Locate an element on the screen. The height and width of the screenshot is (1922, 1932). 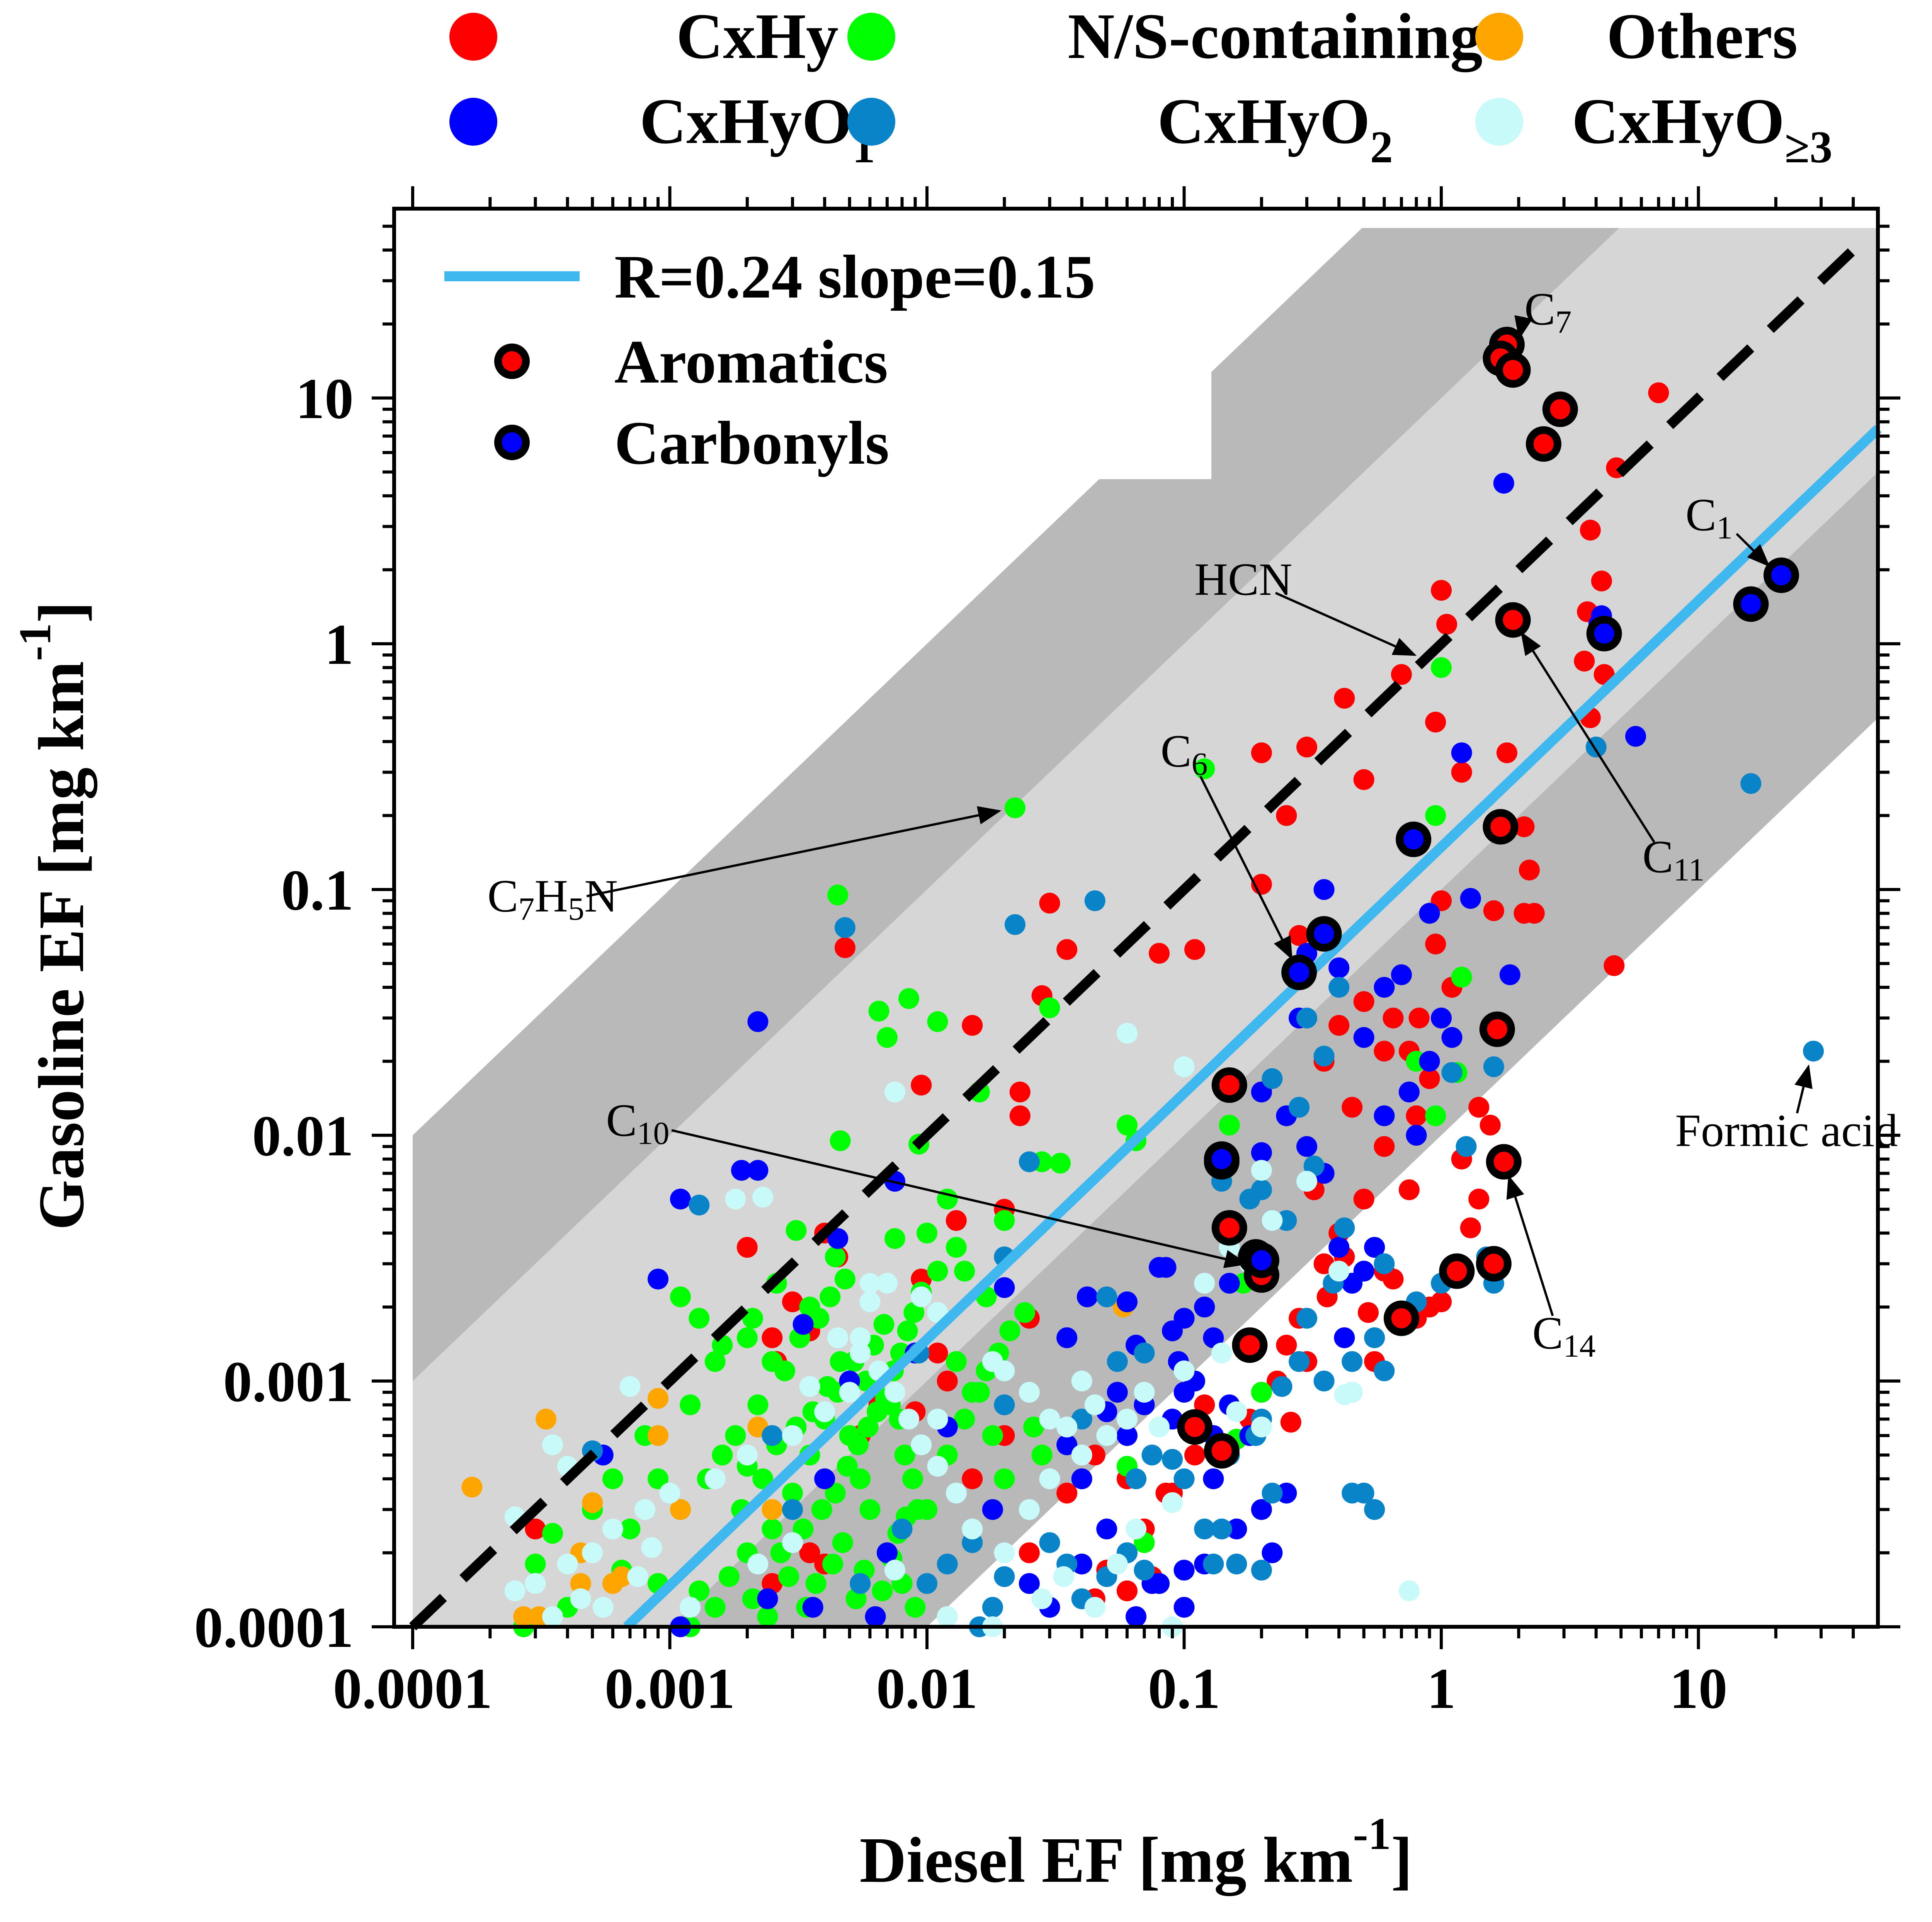
annotation-subscript: 6 is located at coordinates (1200, 764).